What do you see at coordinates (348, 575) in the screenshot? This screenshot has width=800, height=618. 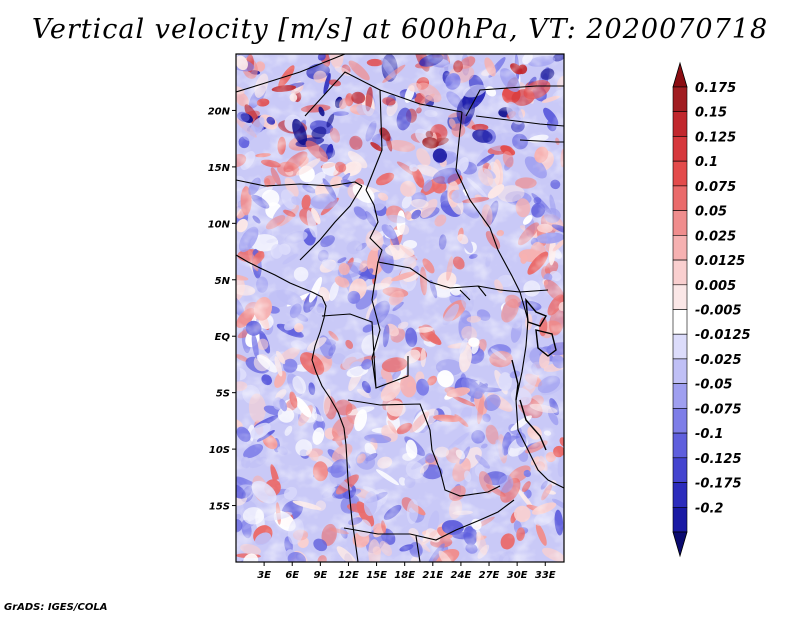 I see `x-tick-label: 12E` at bounding box center [348, 575].